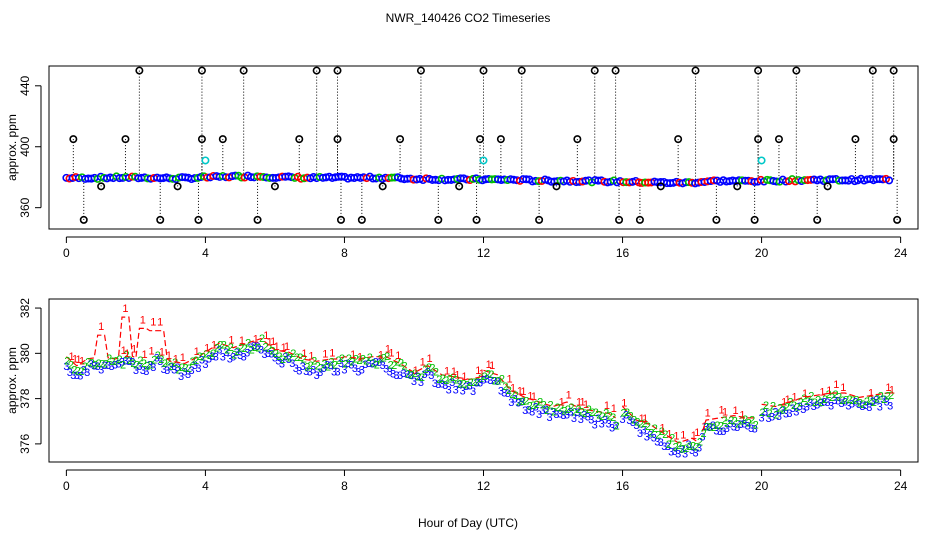 The width and height of the screenshot is (936, 540). Describe the element at coordinates (761, 160) in the screenshot. I see `cyan-point` at that location.